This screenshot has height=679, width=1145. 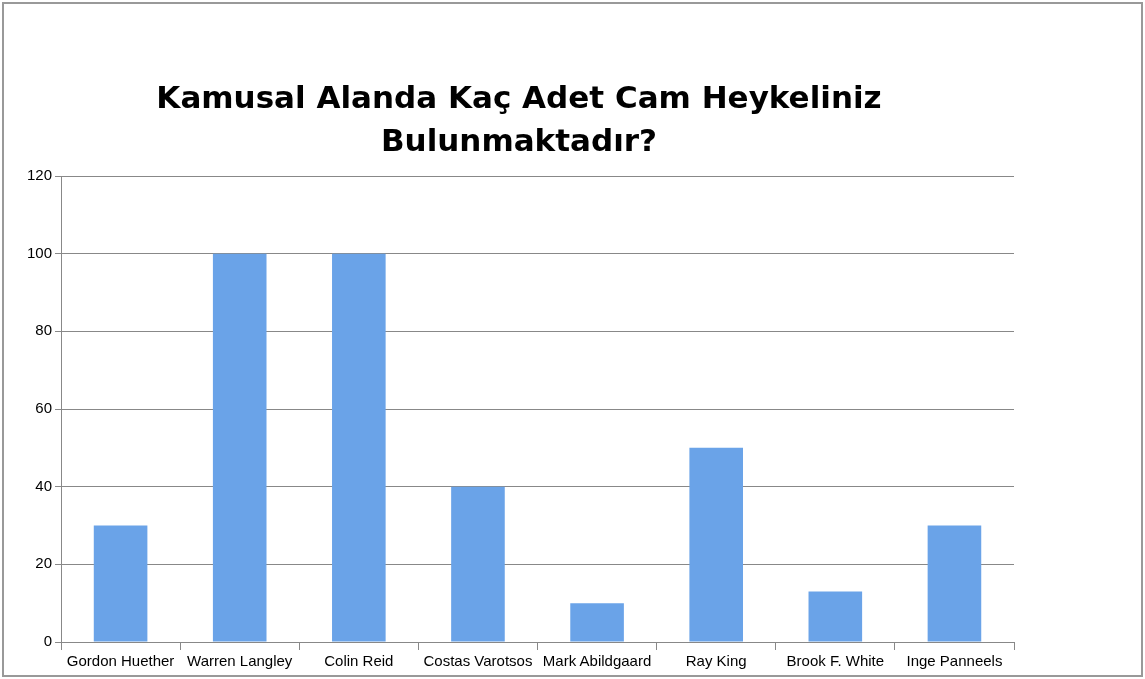 I want to click on x-tick-label: Warren Langley, so click(x=240, y=661).